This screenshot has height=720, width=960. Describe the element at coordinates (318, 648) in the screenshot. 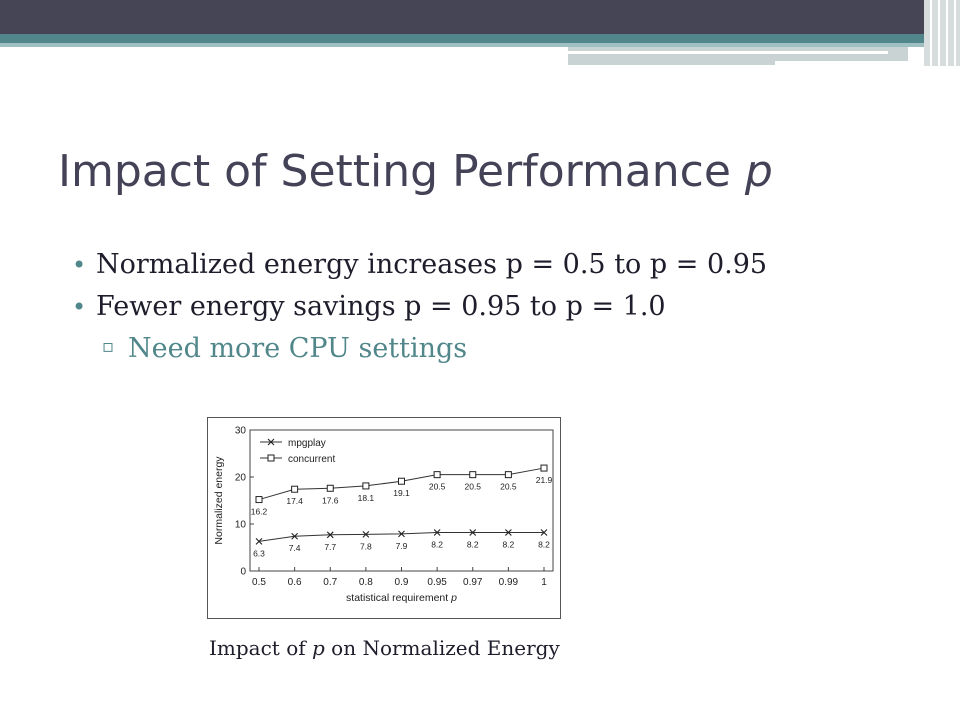

I see `caption-variable: p` at that location.